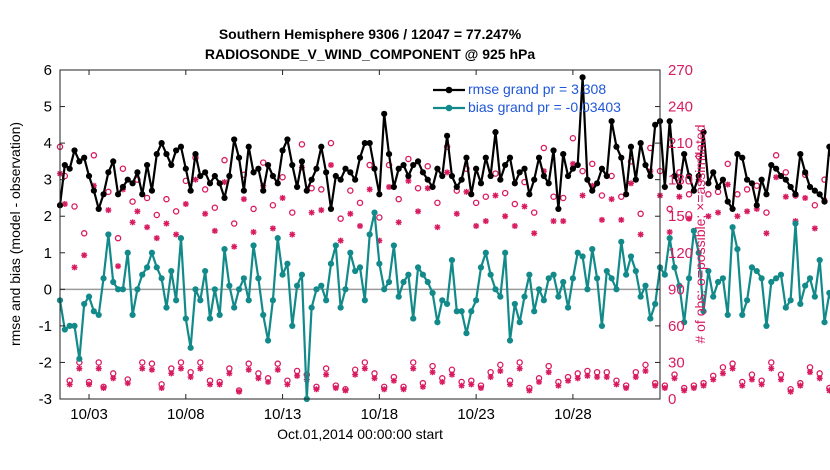  Describe the element at coordinates (186, 414) in the screenshot. I see `x-tick-label: 10/08` at that location.